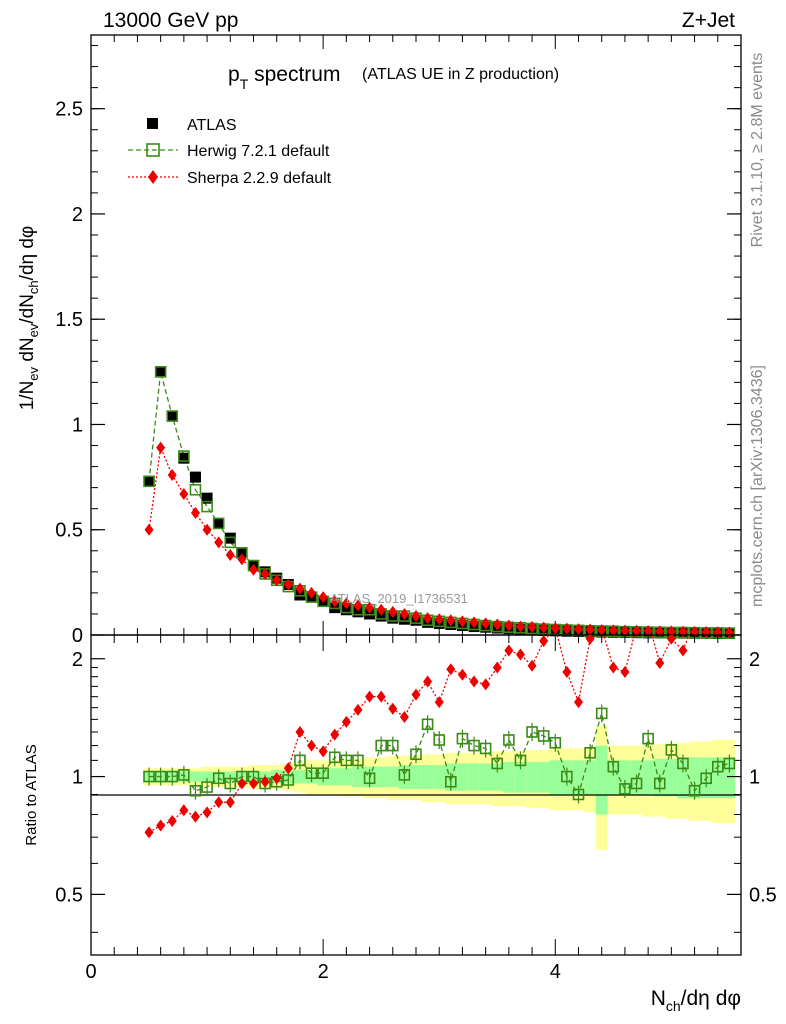 The width and height of the screenshot is (786, 1024). What do you see at coordinates (757, 486) in the screenshot?
I see `mcplots-label: mcplots.cern.ch [arXiv:1306.3436]` at bounding box center [757, 486].